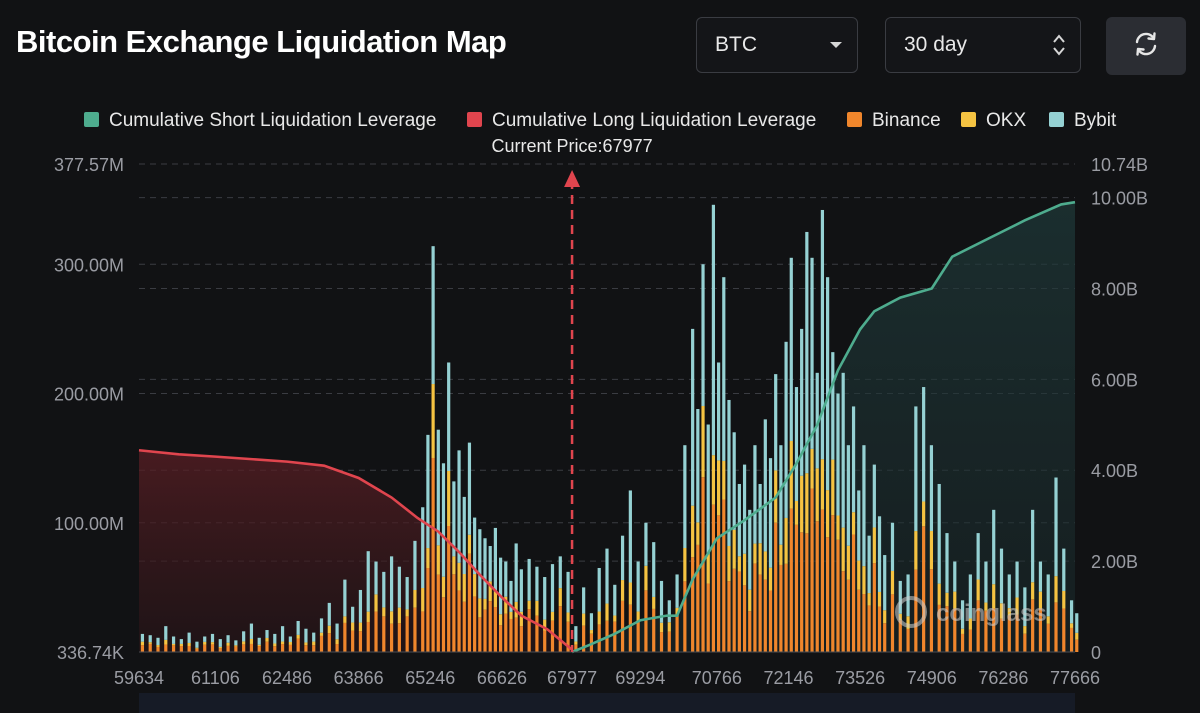  I want to click on current-price-arrow, so click(572, 178).